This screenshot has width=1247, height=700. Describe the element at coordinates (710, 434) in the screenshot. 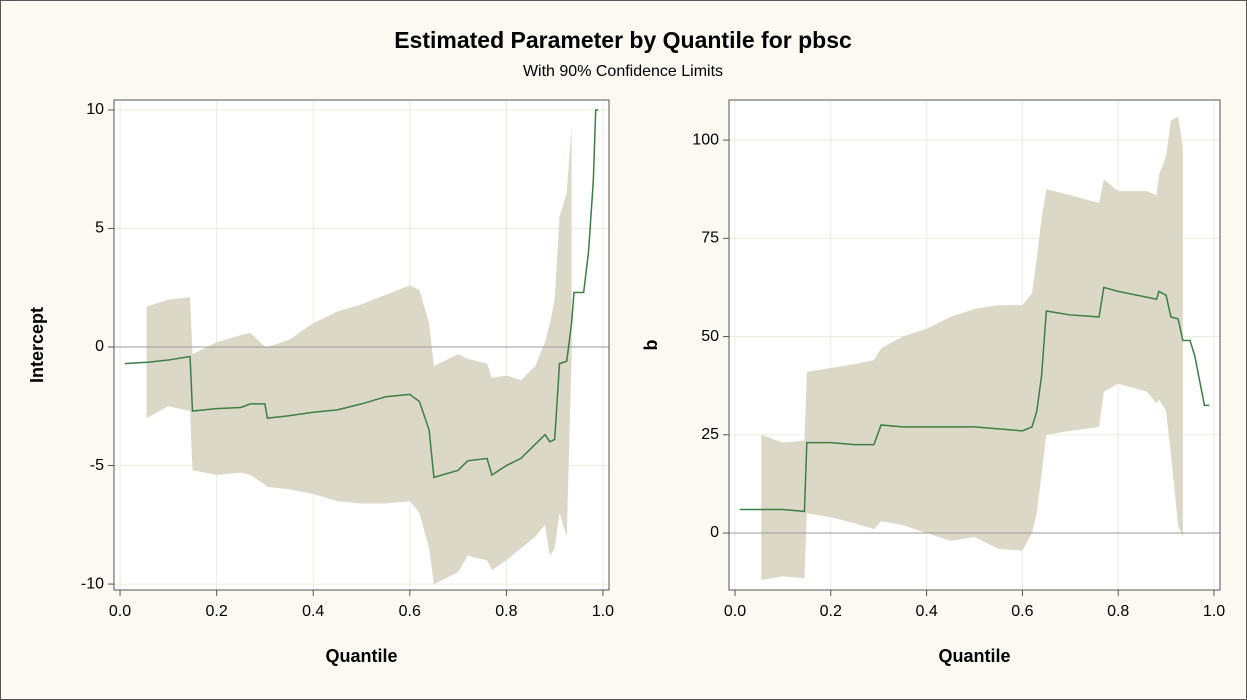

I see `y-tick-label: 25` at that location.